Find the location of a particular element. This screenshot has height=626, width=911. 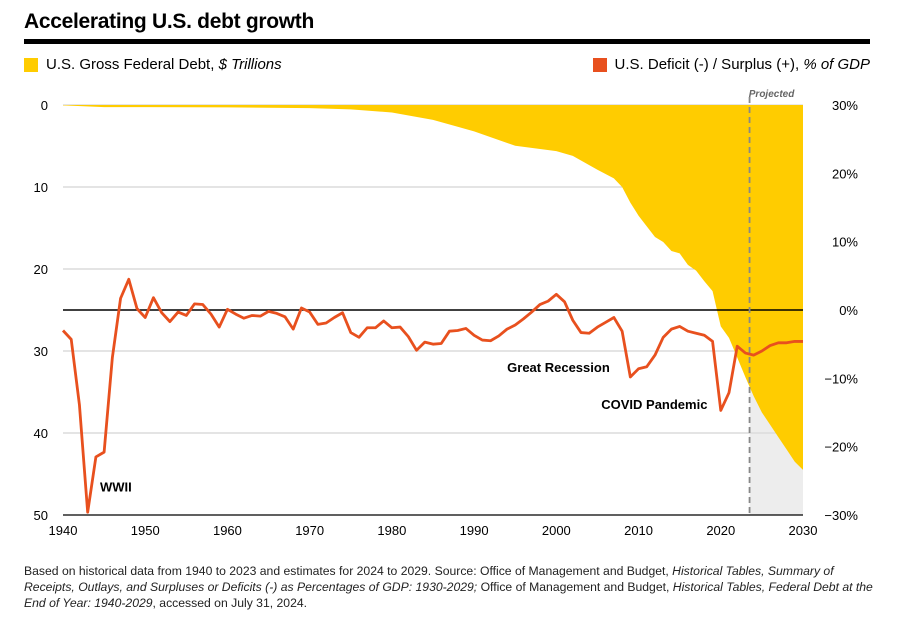

legend-debt-label: U.S. Gross Federal Debt, is located at coordinates (130, 64).